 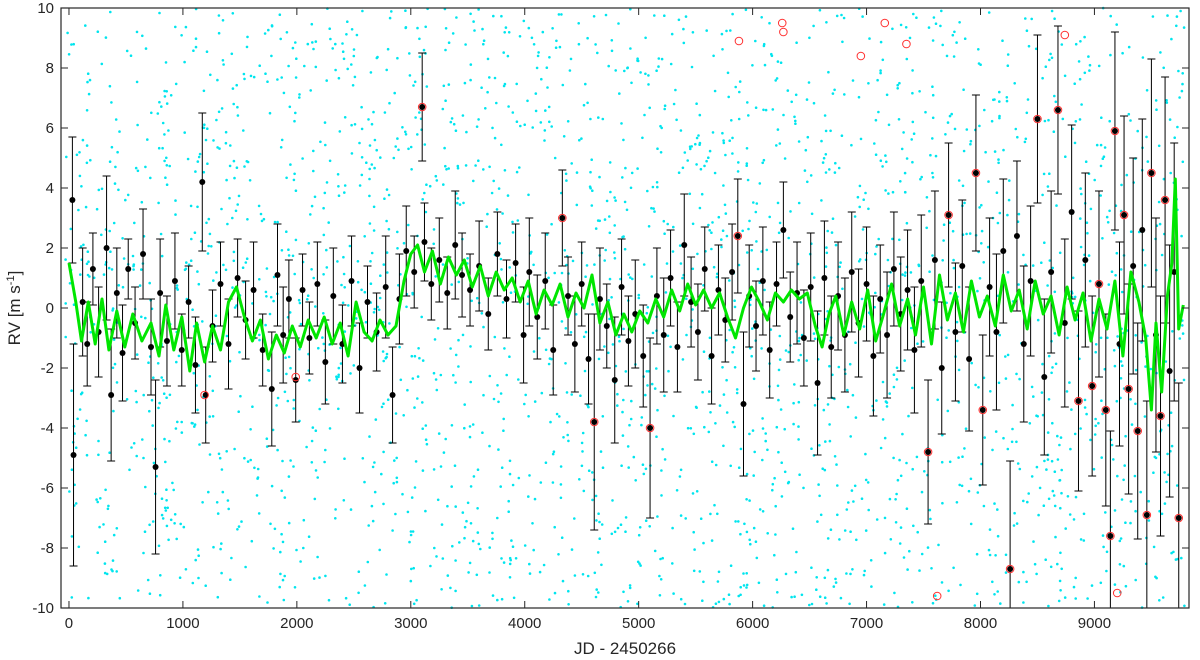 What do you see at coordinates (625, 648) in the screenshot?
I see `x-axis-title: JD - 2450266` at bounding box center [625, 648].